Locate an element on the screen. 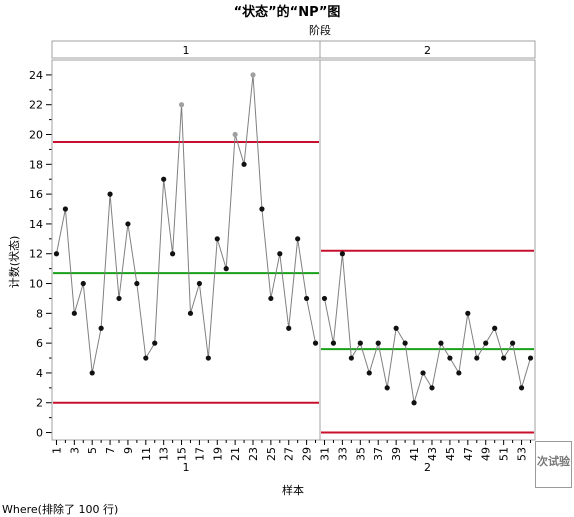 The width and height of the screenshot is (574, 517). x-tick-label: 5 is located at coordinates (92, 450).